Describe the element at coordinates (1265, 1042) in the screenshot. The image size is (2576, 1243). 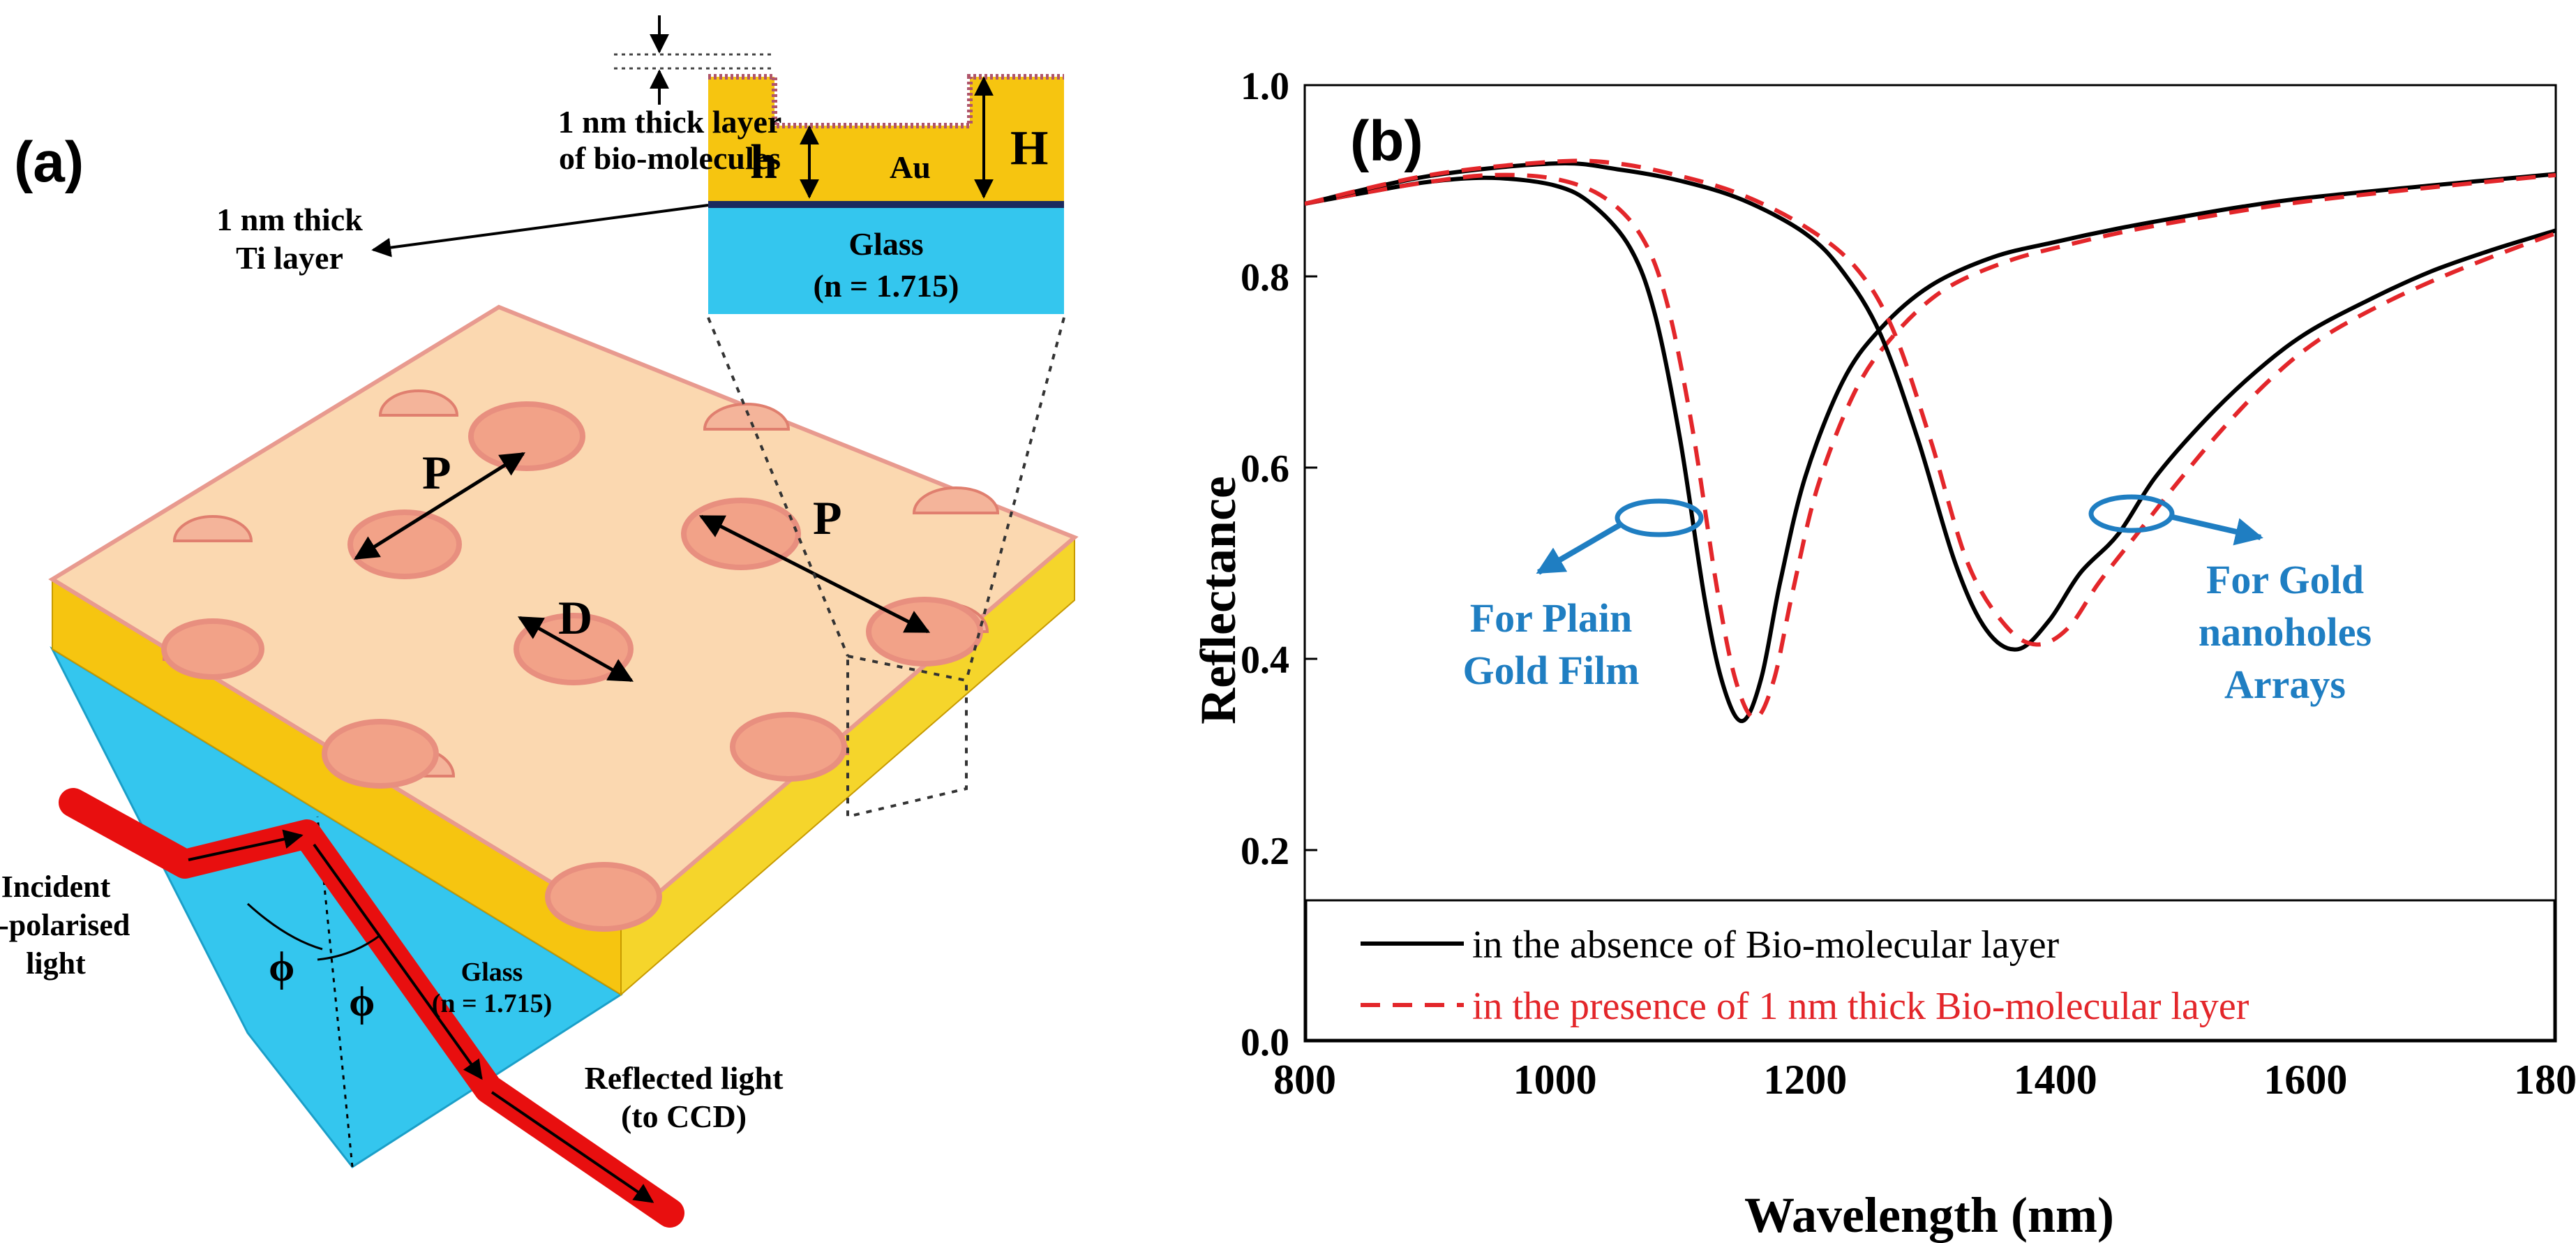
I see `y-tick-label: 0.0` at that location.